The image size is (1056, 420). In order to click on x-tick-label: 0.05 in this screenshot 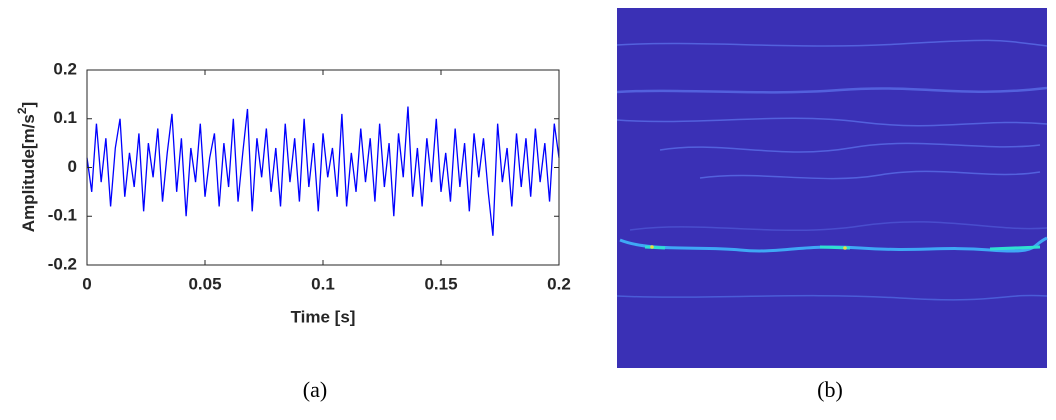, I will do `click(204, 283)`.